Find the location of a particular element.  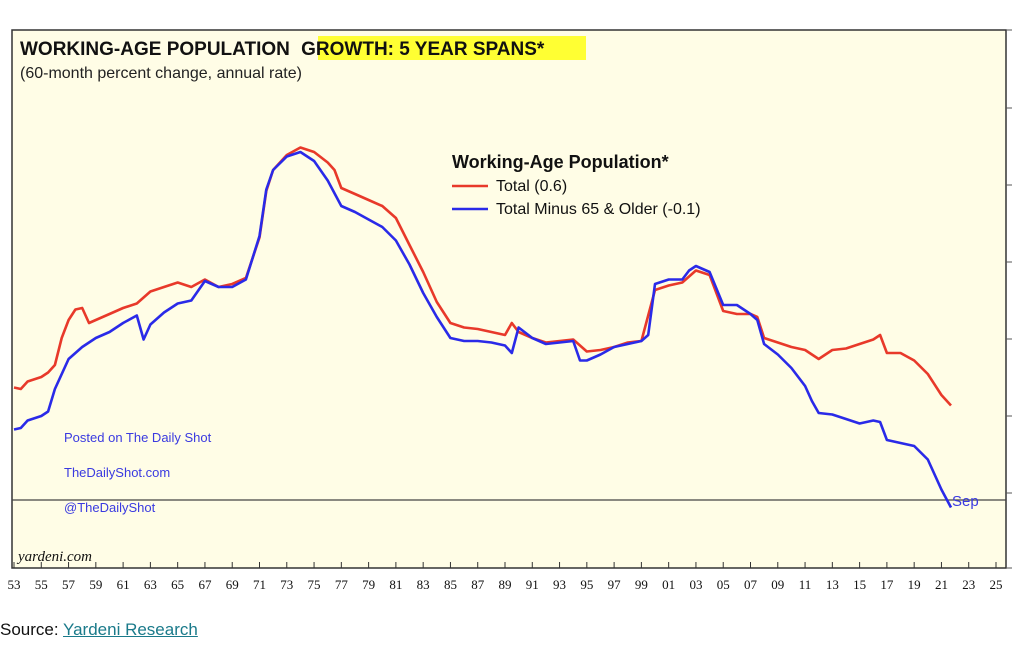

x-tick-label: 59 is located at coordinates (95, 584).